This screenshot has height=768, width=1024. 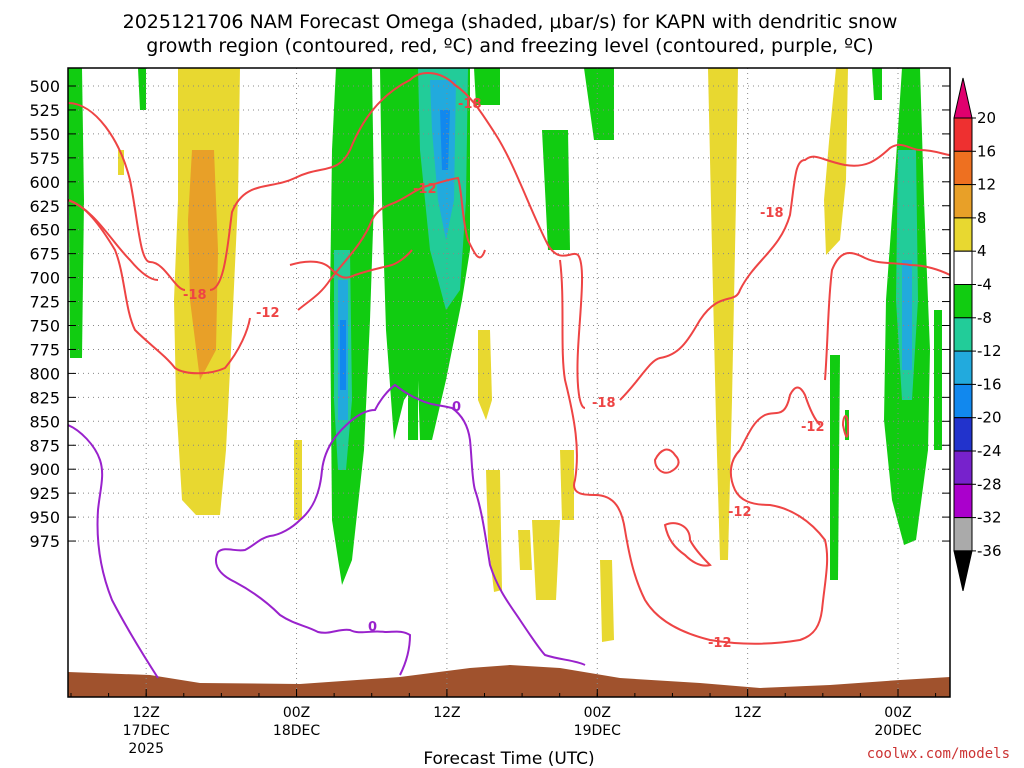 What do you see at coordinates (989, 384) in the screenshot?
I see `colorbar-label: -16` at bounding box center [989, 384].